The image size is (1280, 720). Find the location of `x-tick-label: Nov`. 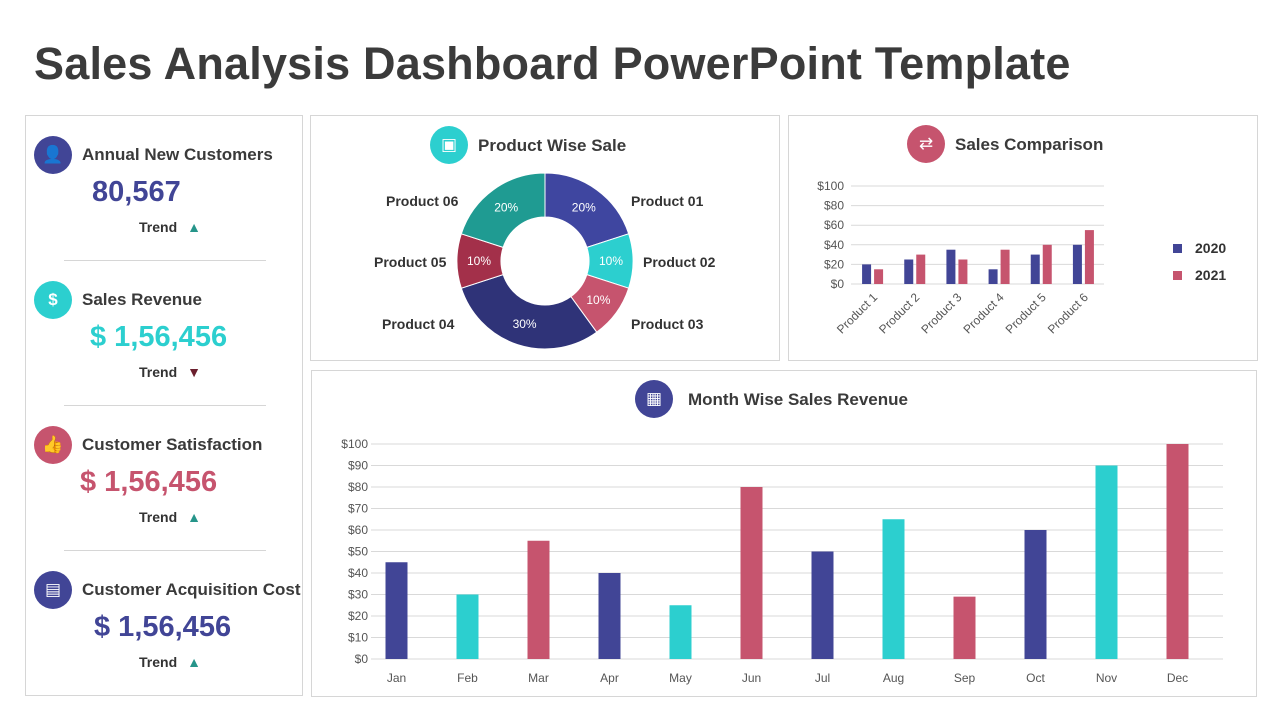

x-tick-label: Nov is located at coordinates (1106, 678).